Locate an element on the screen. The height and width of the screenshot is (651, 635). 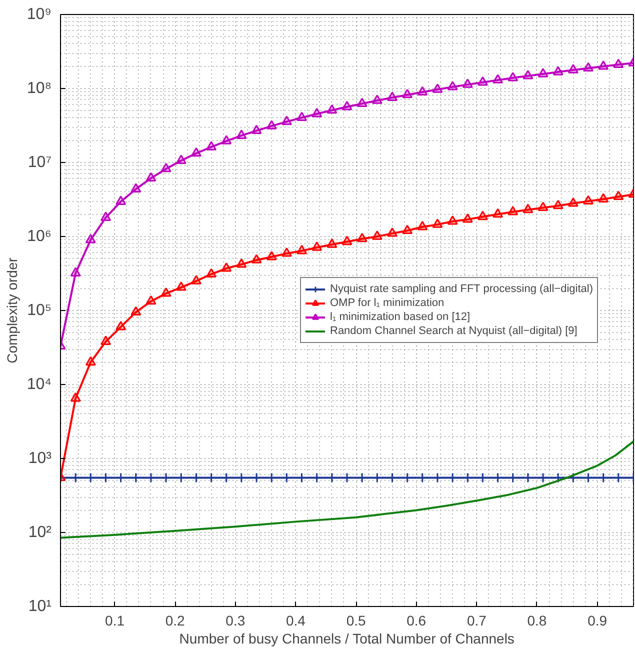
legend-label: Random Channel Search at Nyquist (all−digital) [9] is located at coordinates (454, 331).